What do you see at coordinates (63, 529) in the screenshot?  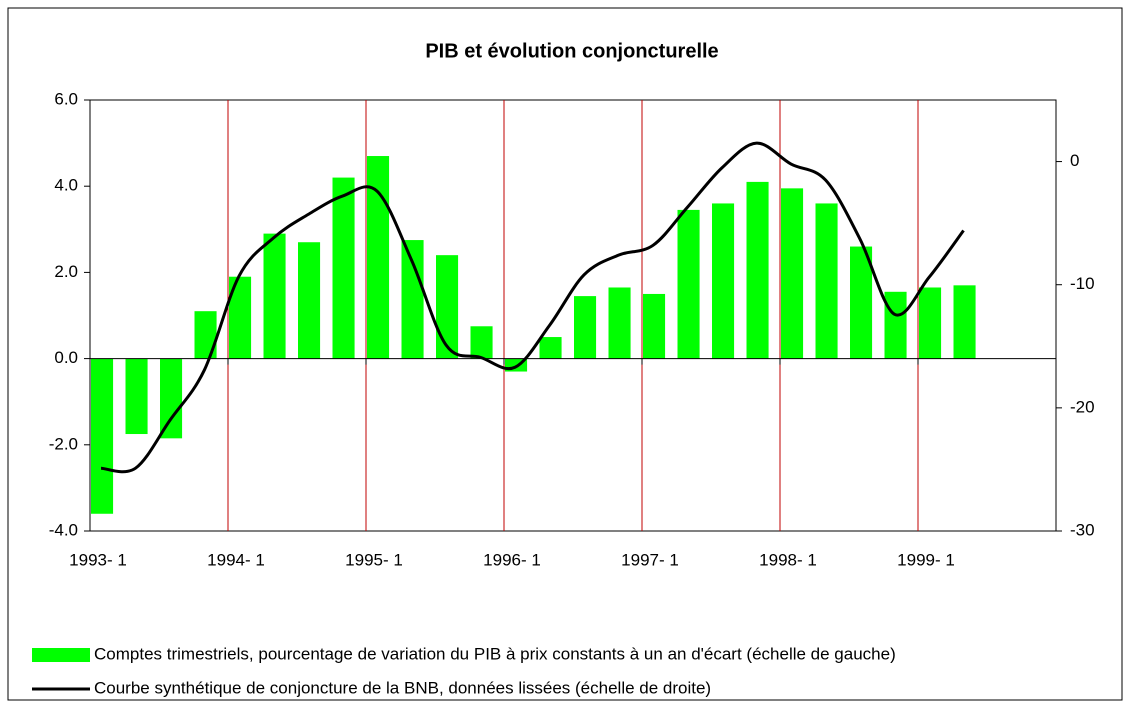 I see `y-tick-label: -4.0` at bounding box center [63, 529].